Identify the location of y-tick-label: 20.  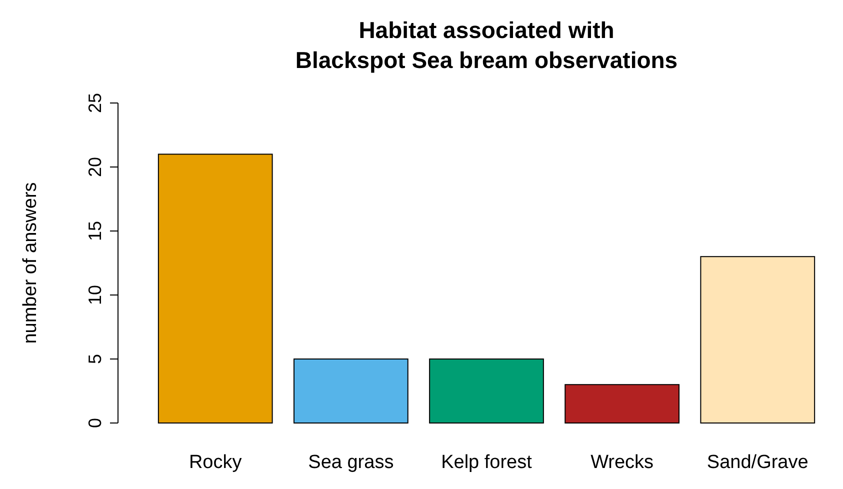
(95, 167).